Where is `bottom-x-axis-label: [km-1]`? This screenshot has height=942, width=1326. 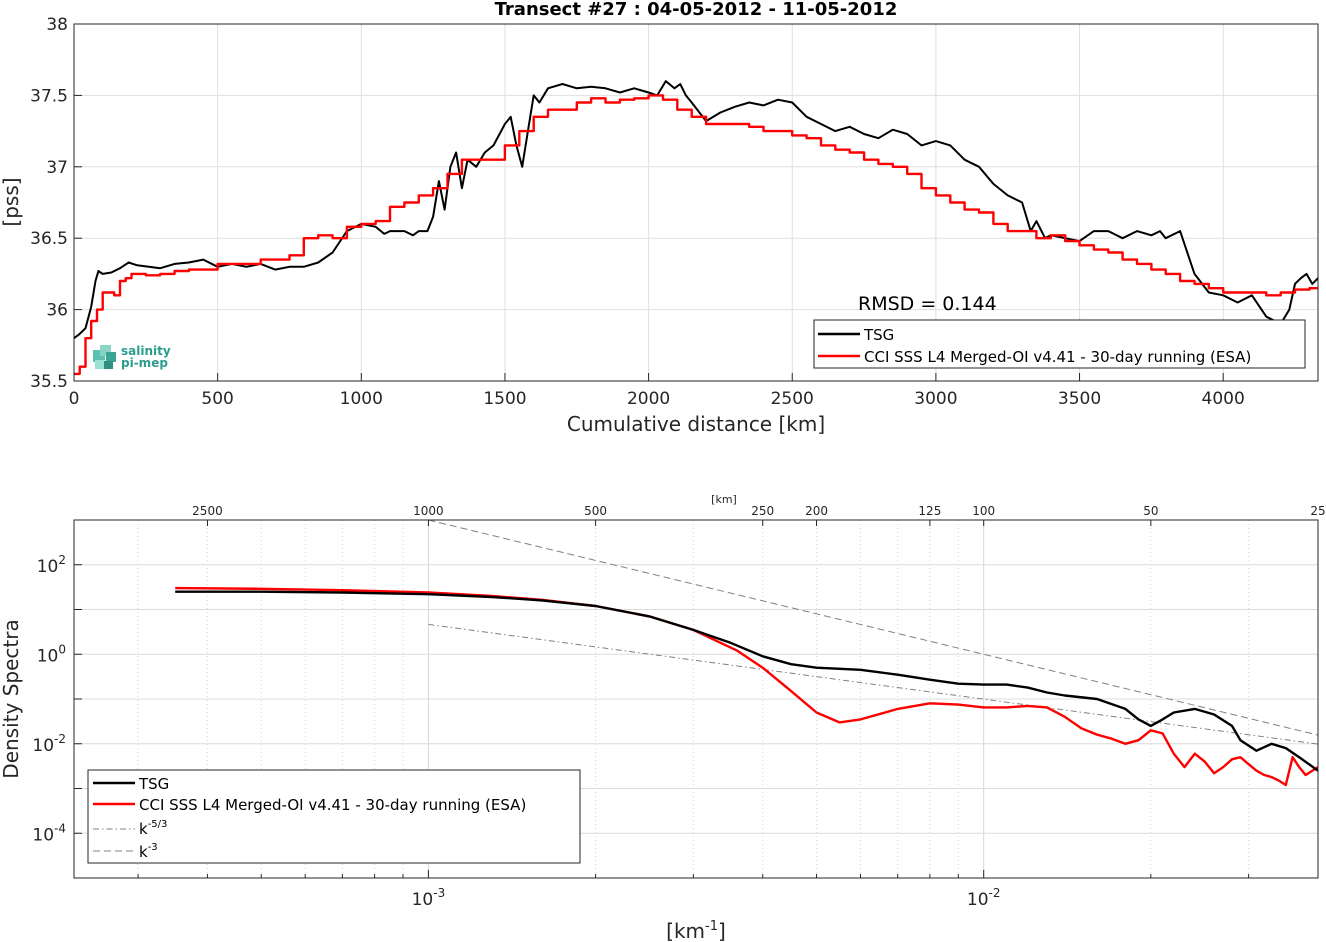 bottom-x-axis-label: [km-1] is located at coordinates (696, 930).